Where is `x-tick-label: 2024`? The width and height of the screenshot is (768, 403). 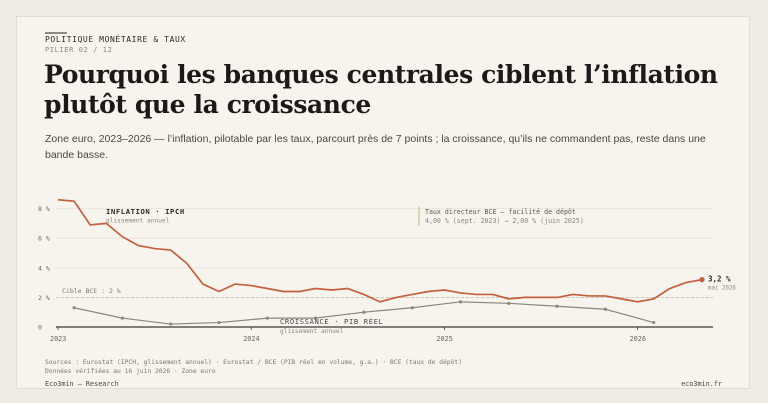 x-tick-label: 2024 is located at coordinates (251, 339).